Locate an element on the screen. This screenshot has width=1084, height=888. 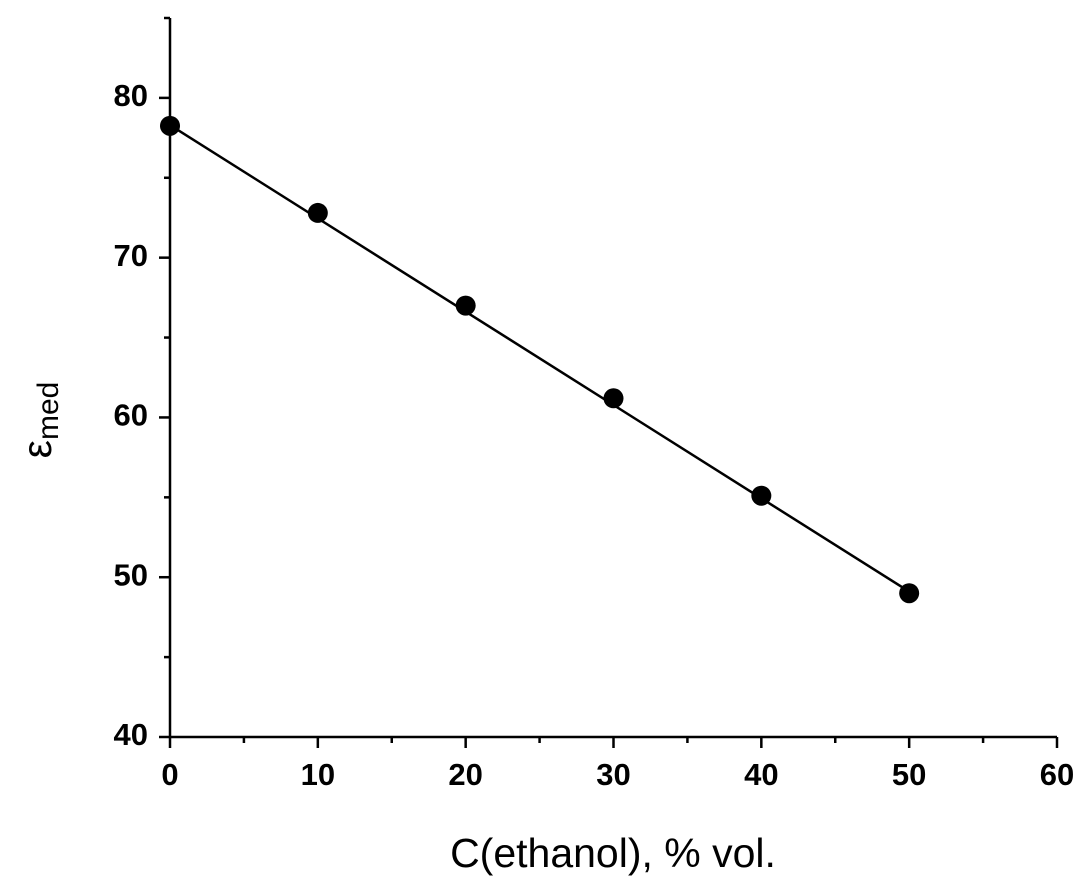
x-tick-label: 60 is located at coordinates (1057, 774).